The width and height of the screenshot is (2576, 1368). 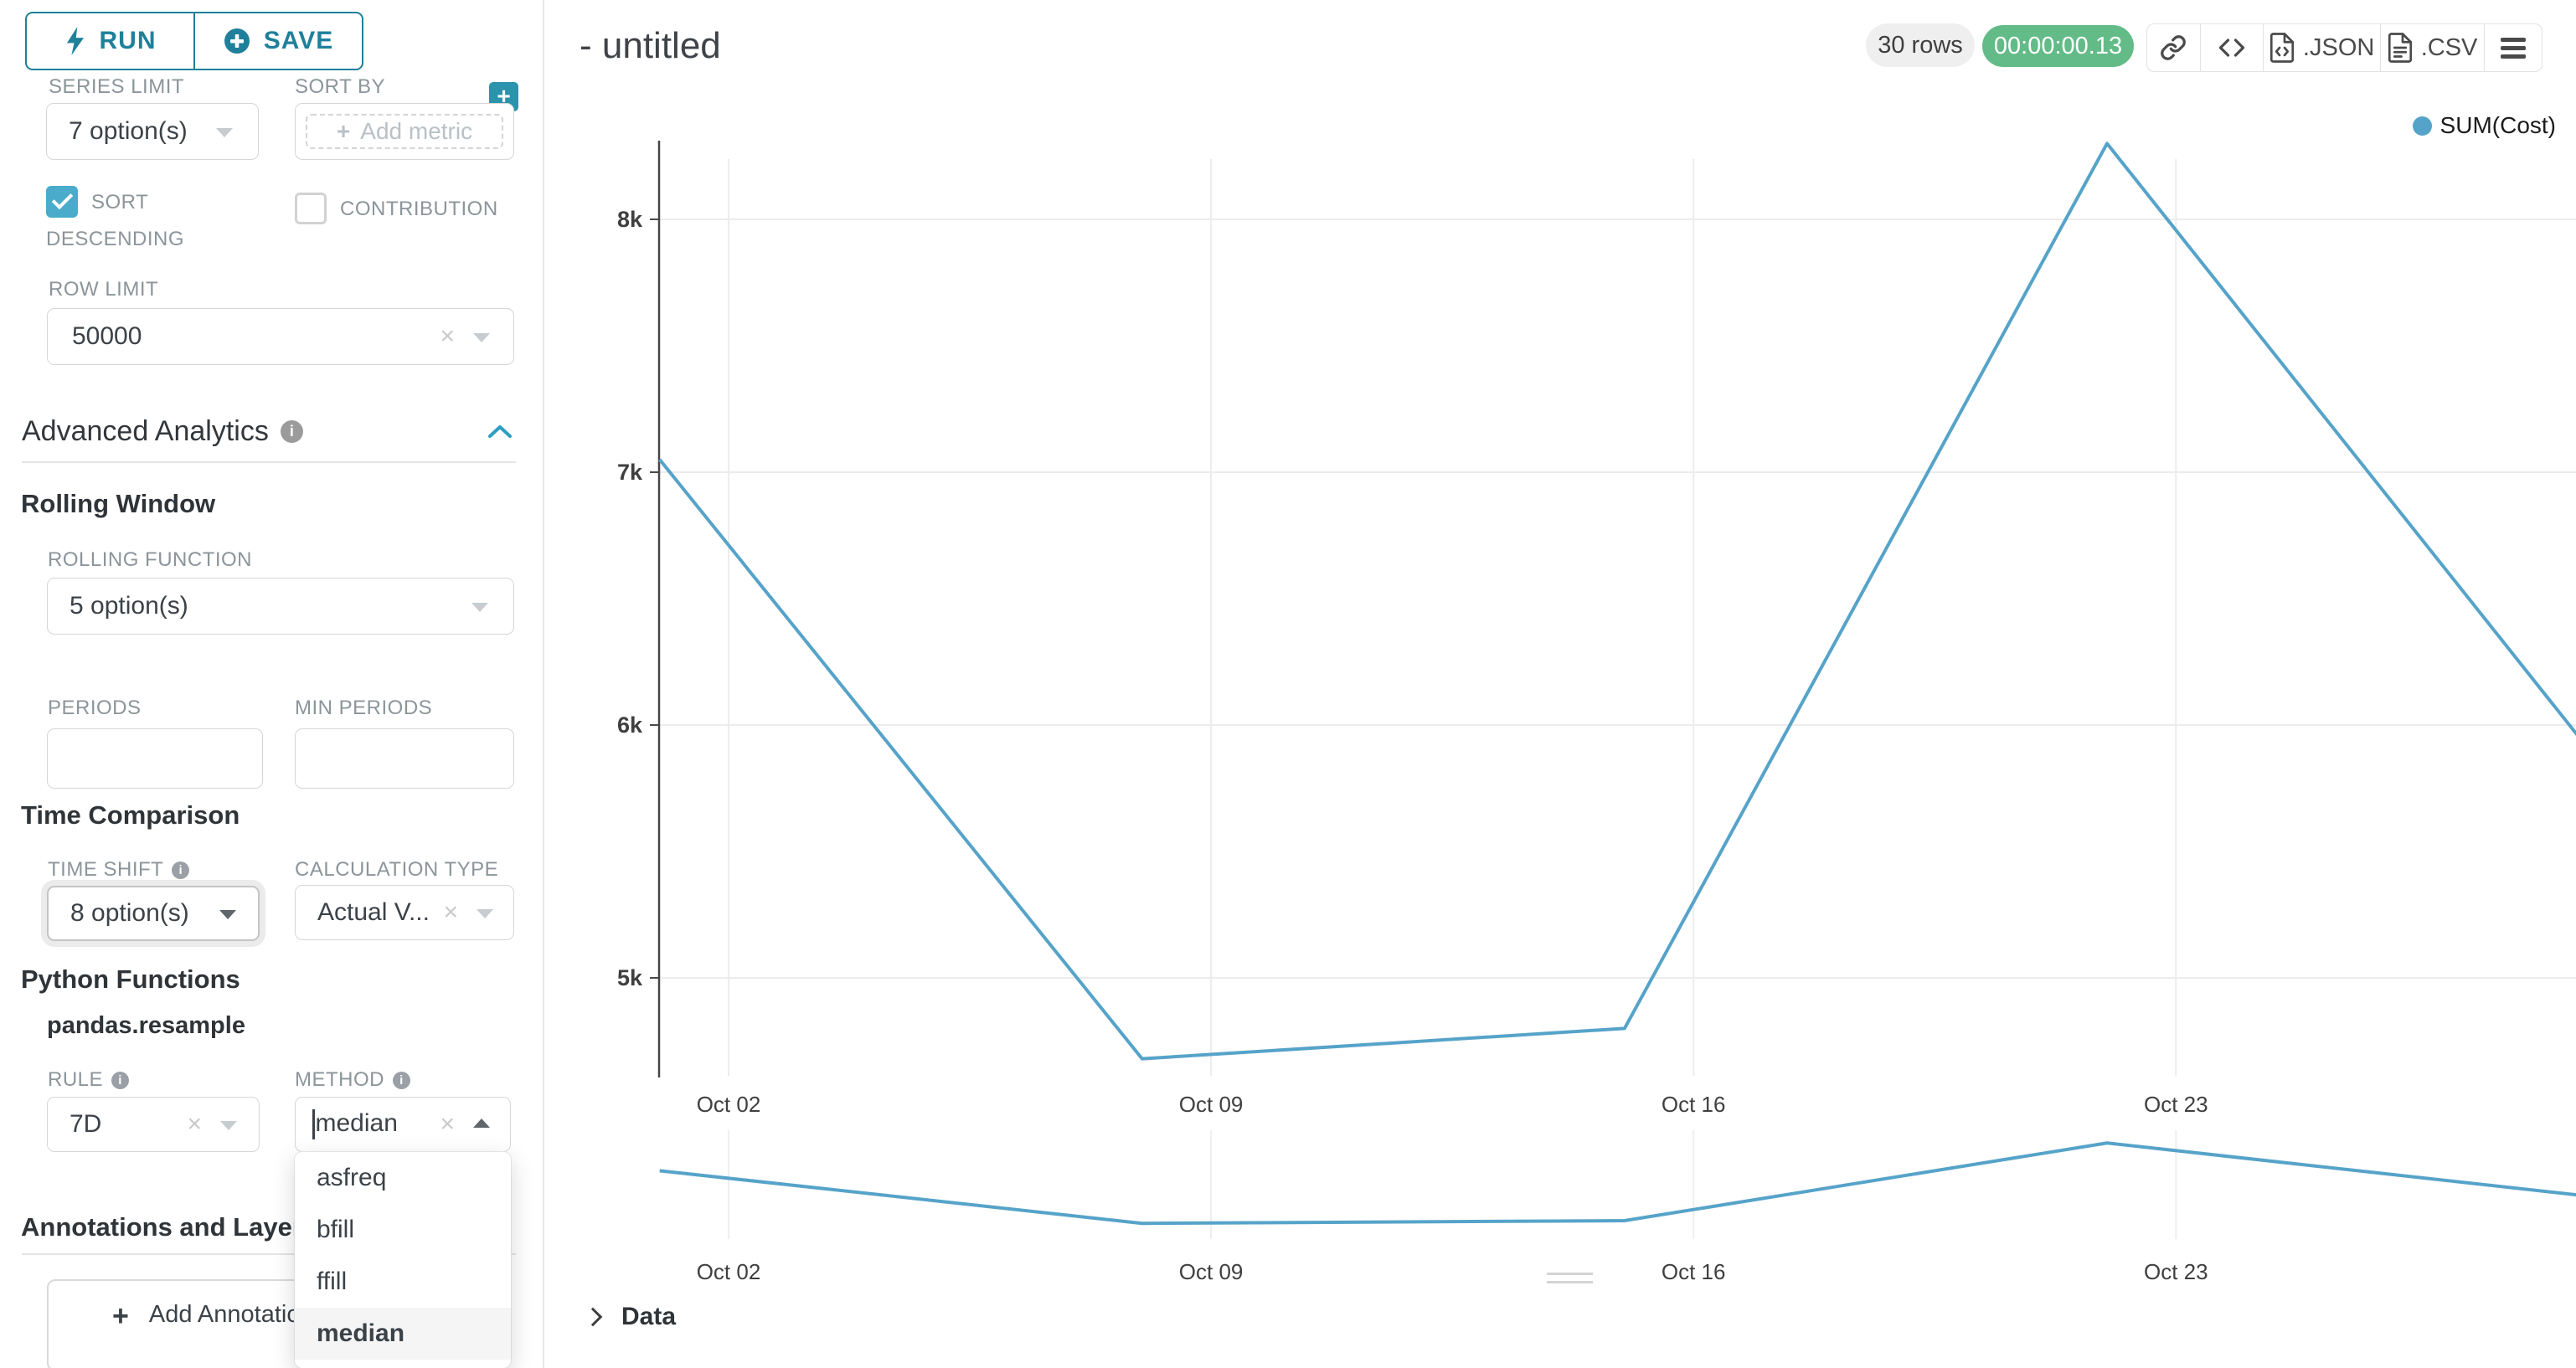 I want to click on run-button: RUN, so click(x=110, y=41).